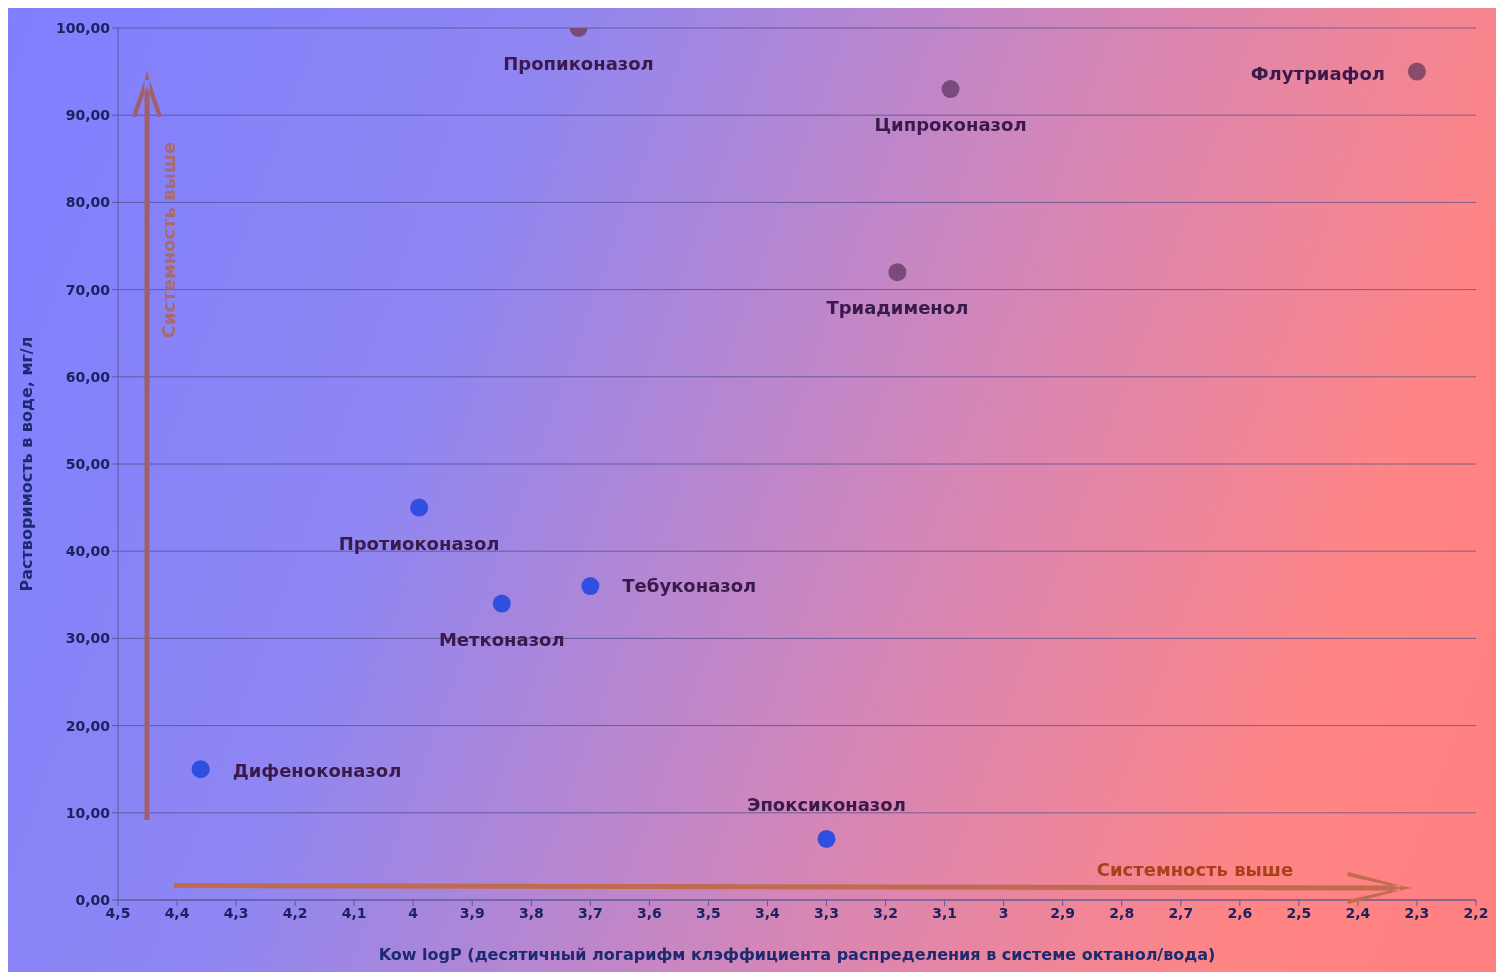  Describe the element at coordinates (26, 464) in the screenshot. I see `y-axis-title: Растворимость в воде, мг/л` at that location.